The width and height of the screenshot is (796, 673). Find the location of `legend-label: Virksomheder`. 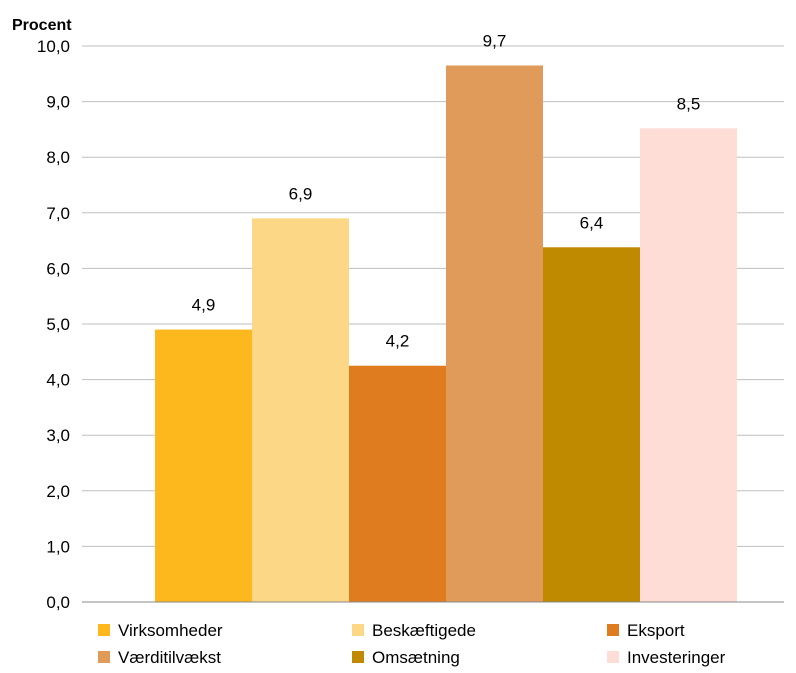

legend-label: Virksomheder is located at coordinates (170, 630).